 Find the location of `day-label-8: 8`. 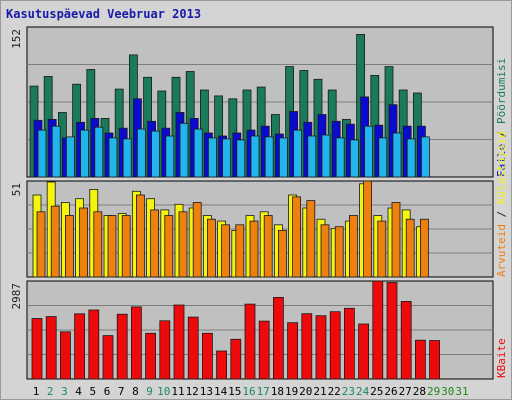

day-label-8: 8 is located at coordinates (135, 391).